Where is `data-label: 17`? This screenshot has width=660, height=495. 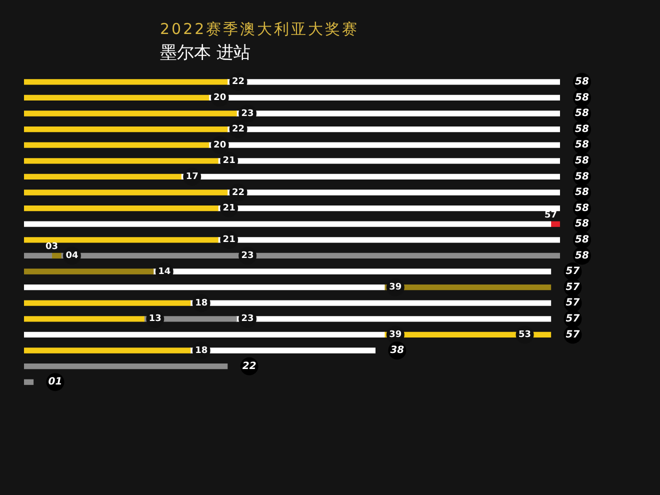
data-label: 17 is located at coordinates (192, 177).